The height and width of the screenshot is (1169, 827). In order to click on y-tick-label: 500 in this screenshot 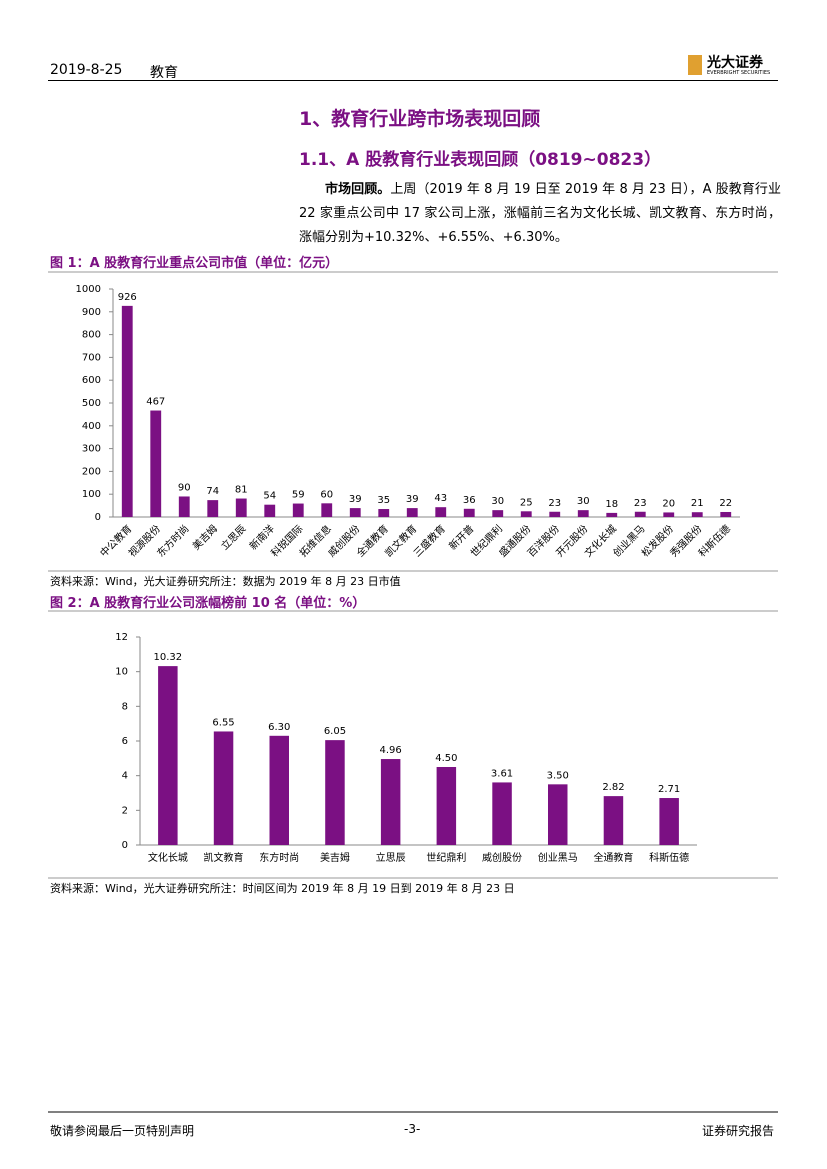, I will do `click(91, 403)`.